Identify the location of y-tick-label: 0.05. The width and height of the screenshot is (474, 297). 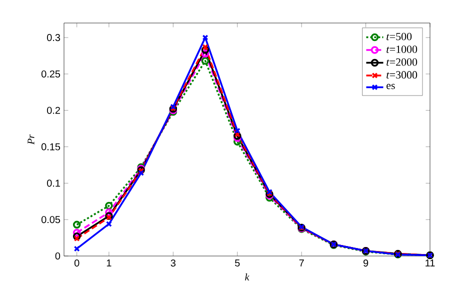
(50, 220).